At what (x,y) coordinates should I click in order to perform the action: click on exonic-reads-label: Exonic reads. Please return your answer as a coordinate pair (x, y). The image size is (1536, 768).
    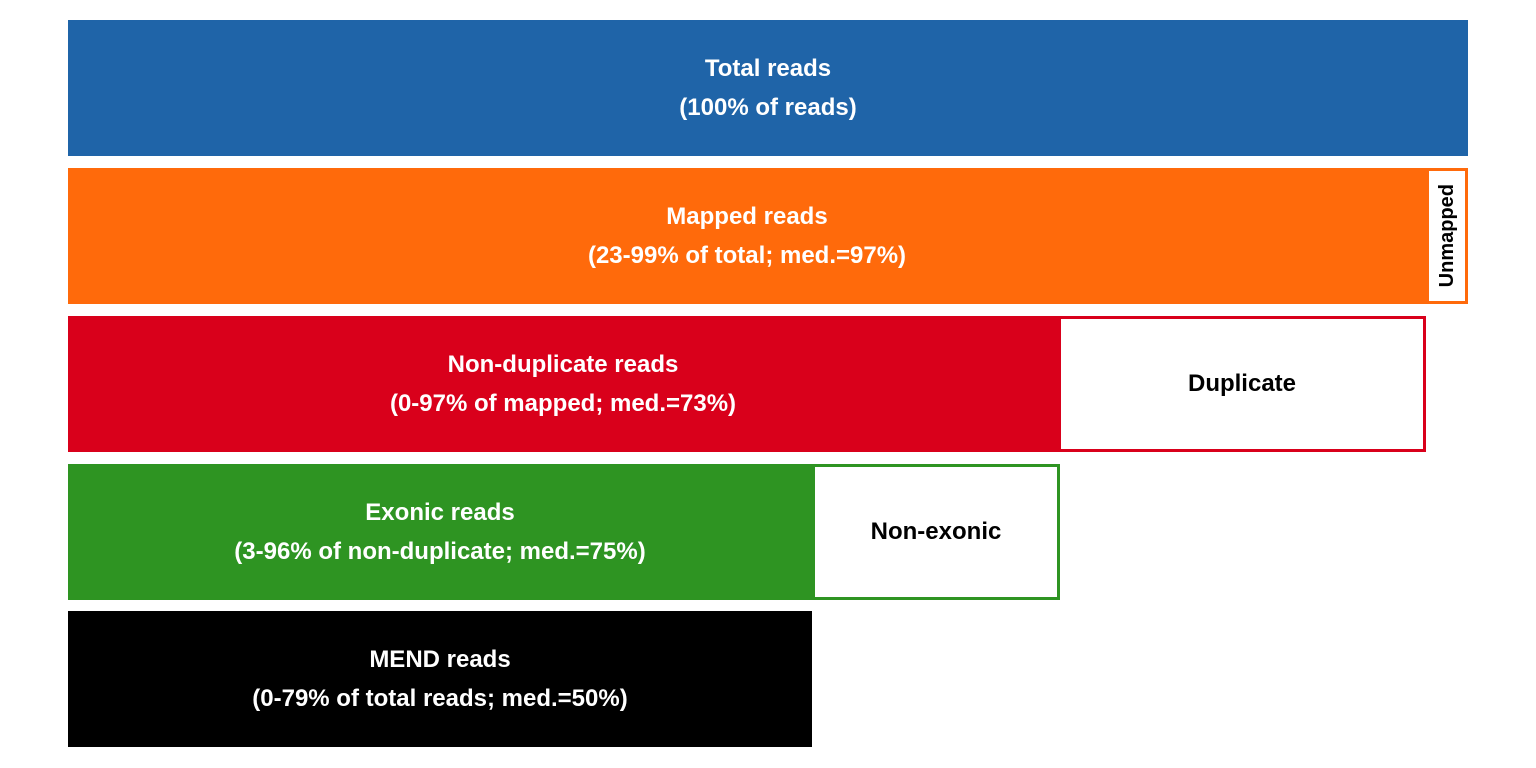
    Looking at the image, I should click on (440, 512).